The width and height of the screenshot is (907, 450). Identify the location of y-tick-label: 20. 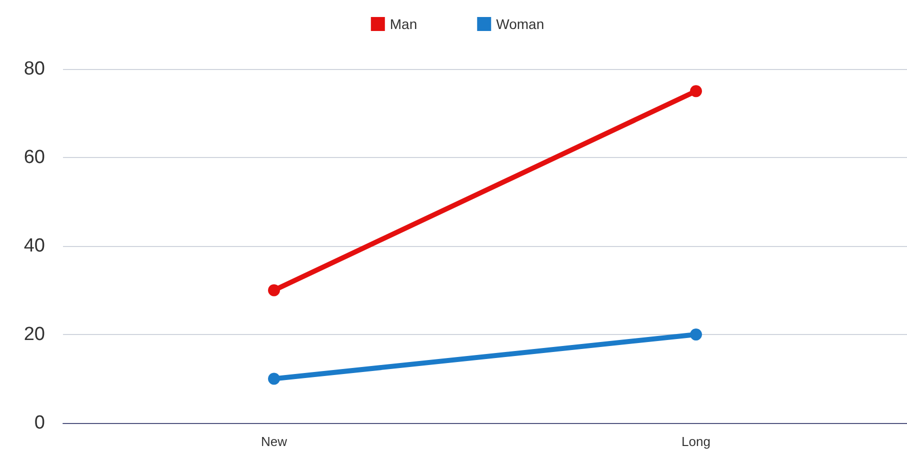
(34, 334).